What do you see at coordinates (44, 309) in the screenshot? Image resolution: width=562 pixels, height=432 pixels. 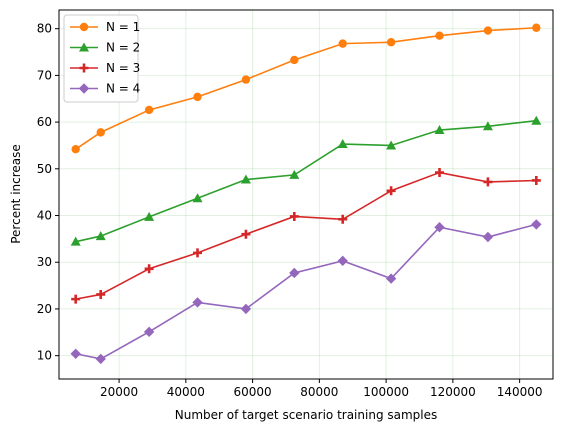 I see `y-tick-label: 20` at bounding box center [44, 309].